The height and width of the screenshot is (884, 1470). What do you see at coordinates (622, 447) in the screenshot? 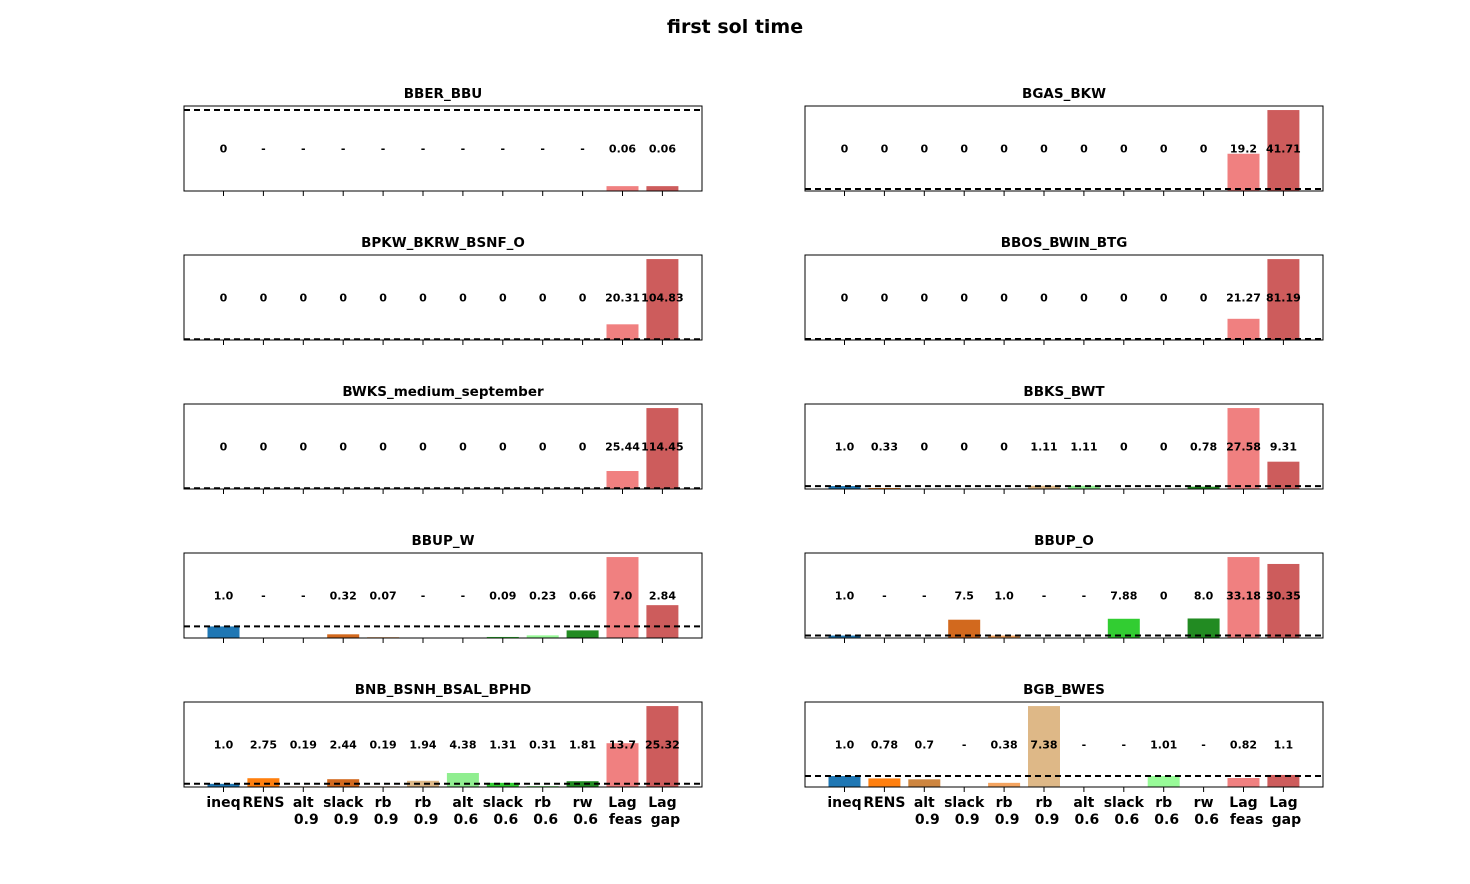
I see `value-label: 25.44` at bounding box center [622, 447].